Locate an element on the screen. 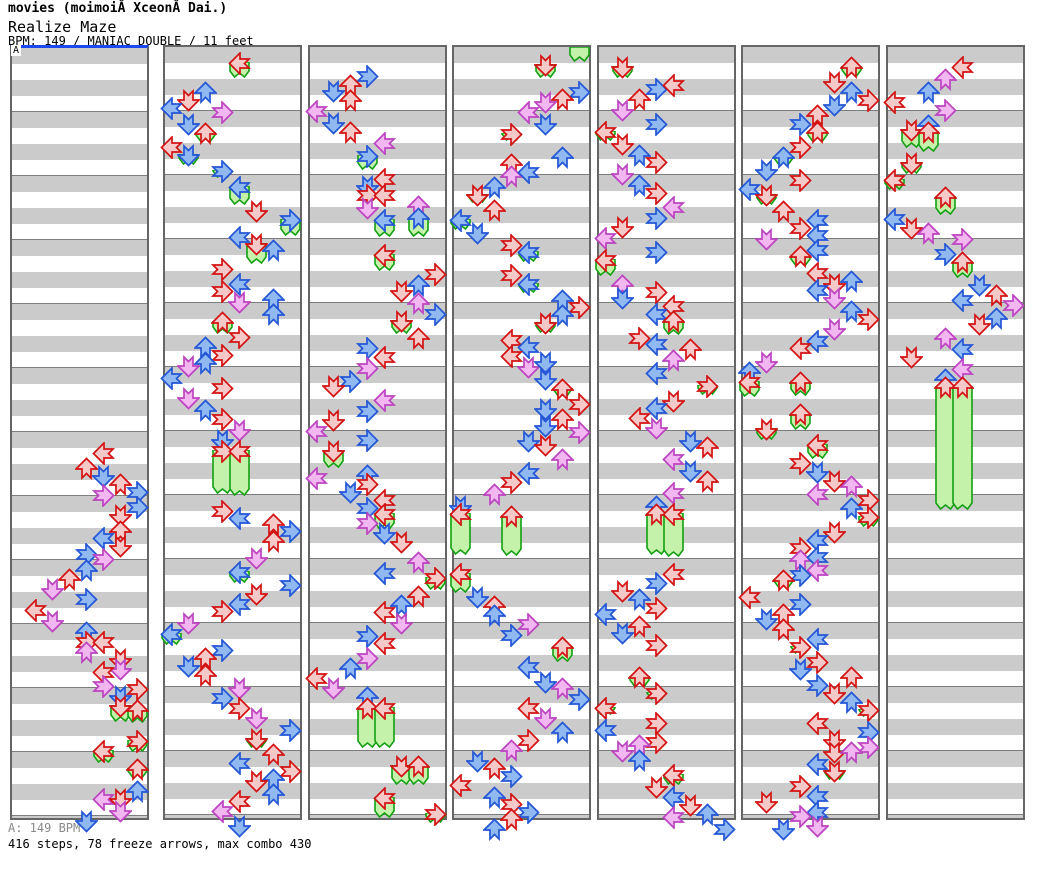 Image resolution: width=1040 pixels, height=876 pixels. bpm-difficulty-line: BPM: 149 / MANIAC DOUBLE / 11 feet is located at coordinates (131, 41).